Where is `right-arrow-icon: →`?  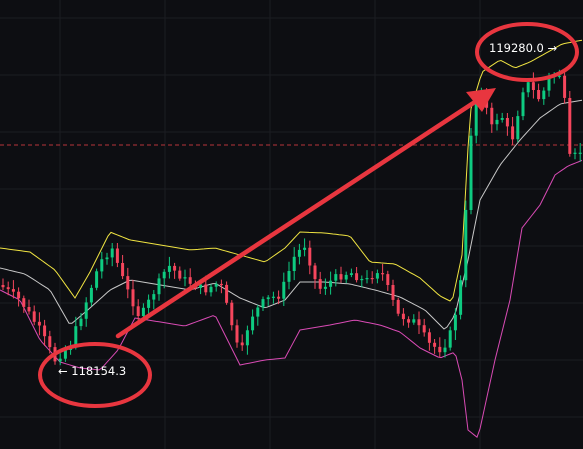
right-arrow-icon: → is located at coordinates (552, 48).